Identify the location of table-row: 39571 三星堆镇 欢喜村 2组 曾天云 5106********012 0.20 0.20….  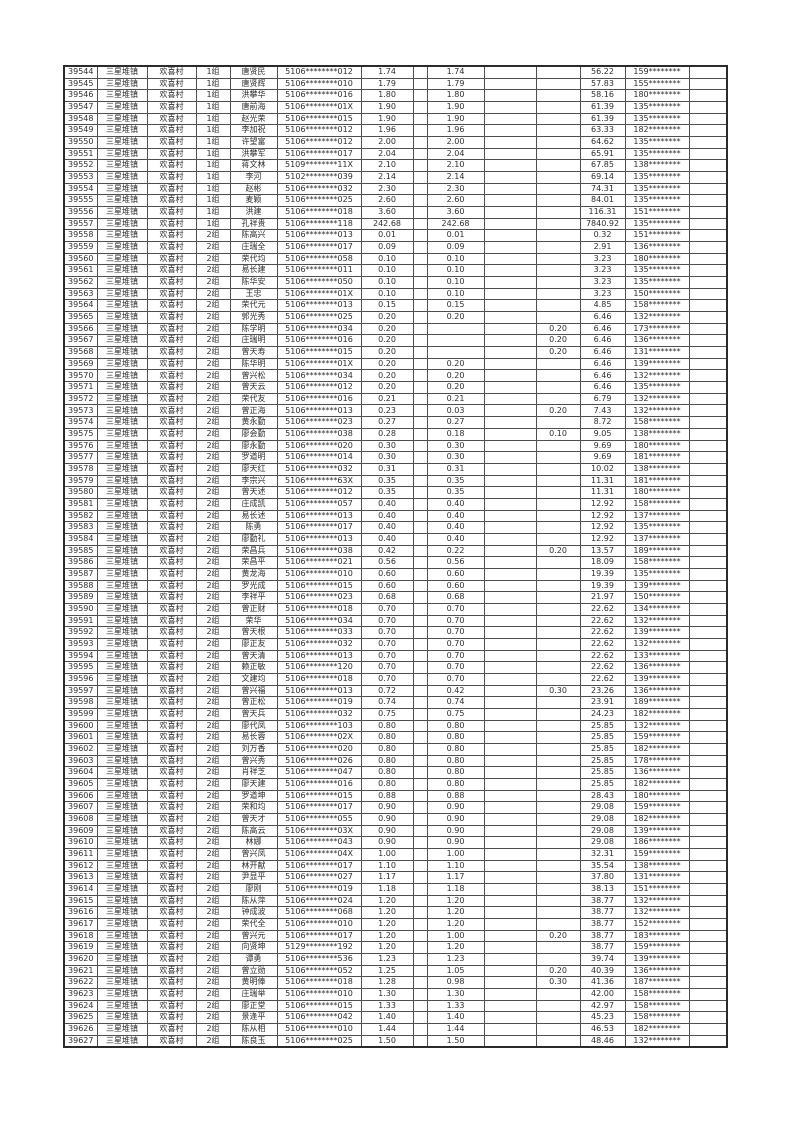
(395, 387).